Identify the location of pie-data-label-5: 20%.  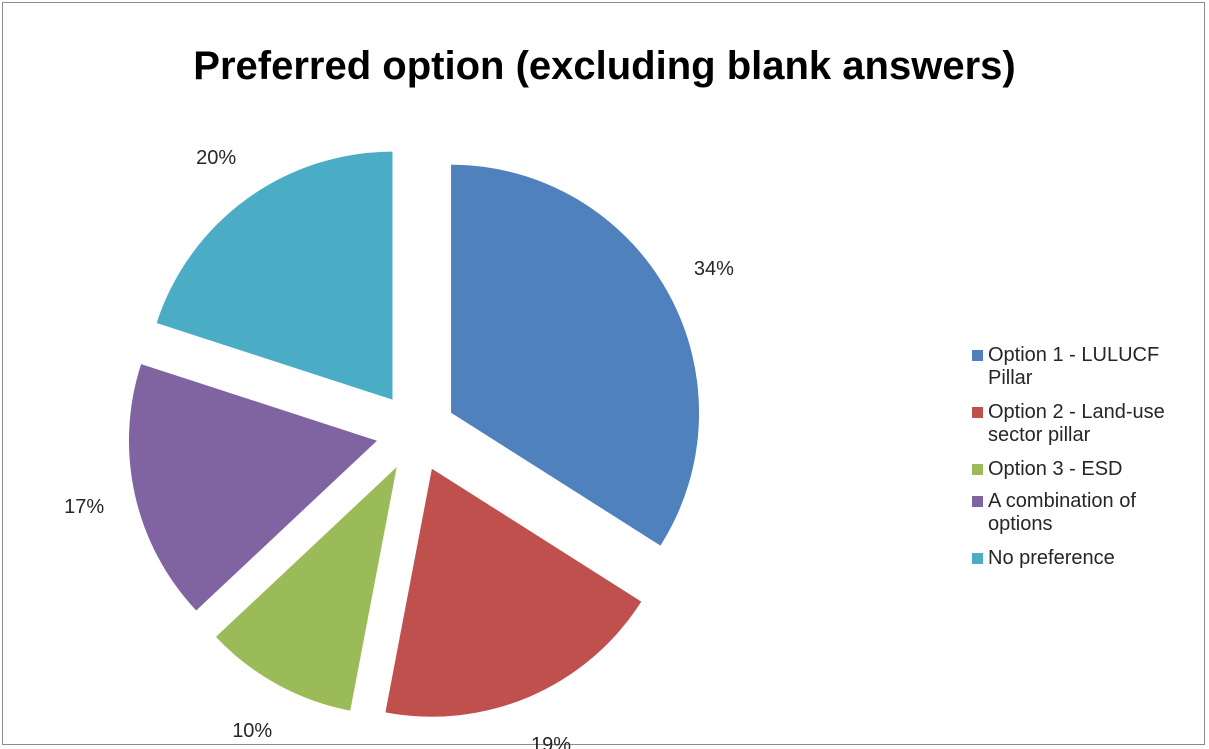
(216, 158).